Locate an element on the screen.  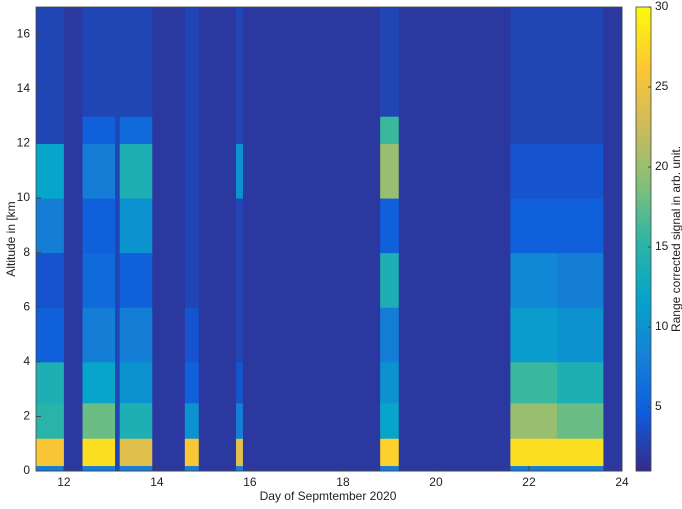
x-tick-label: 20 is located at coordinates (436, 482).